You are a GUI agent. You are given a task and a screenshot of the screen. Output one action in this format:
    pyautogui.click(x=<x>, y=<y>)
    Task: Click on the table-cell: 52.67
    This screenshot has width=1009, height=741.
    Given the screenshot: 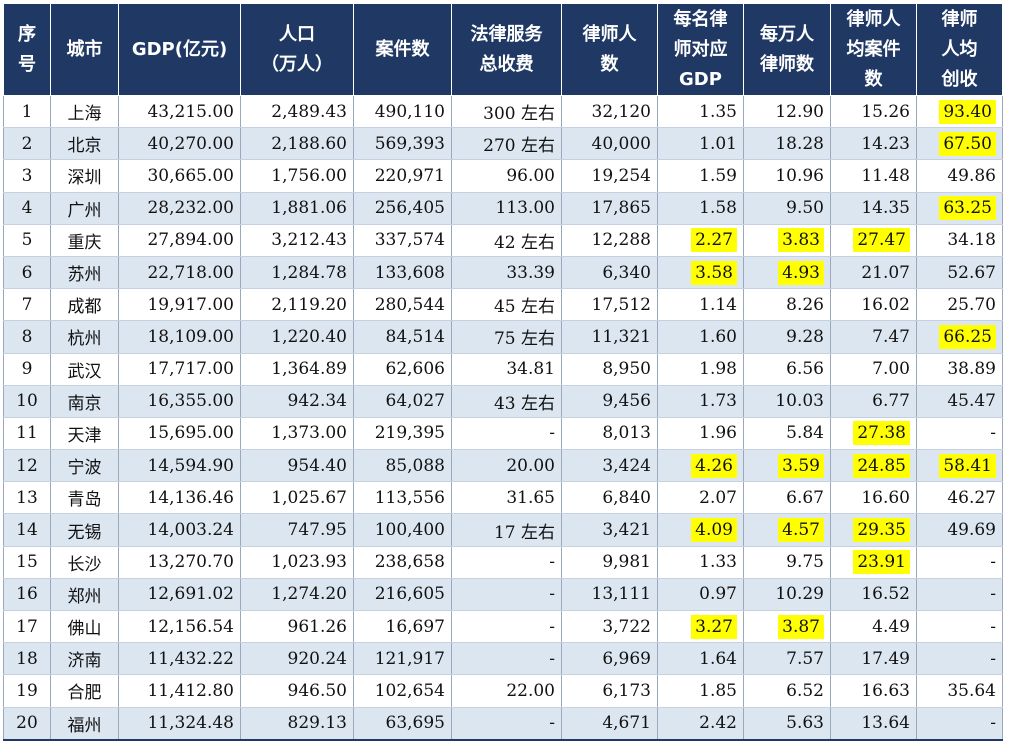 What is the action you would take?
    pyautogui.click(x=959, y=273)
    